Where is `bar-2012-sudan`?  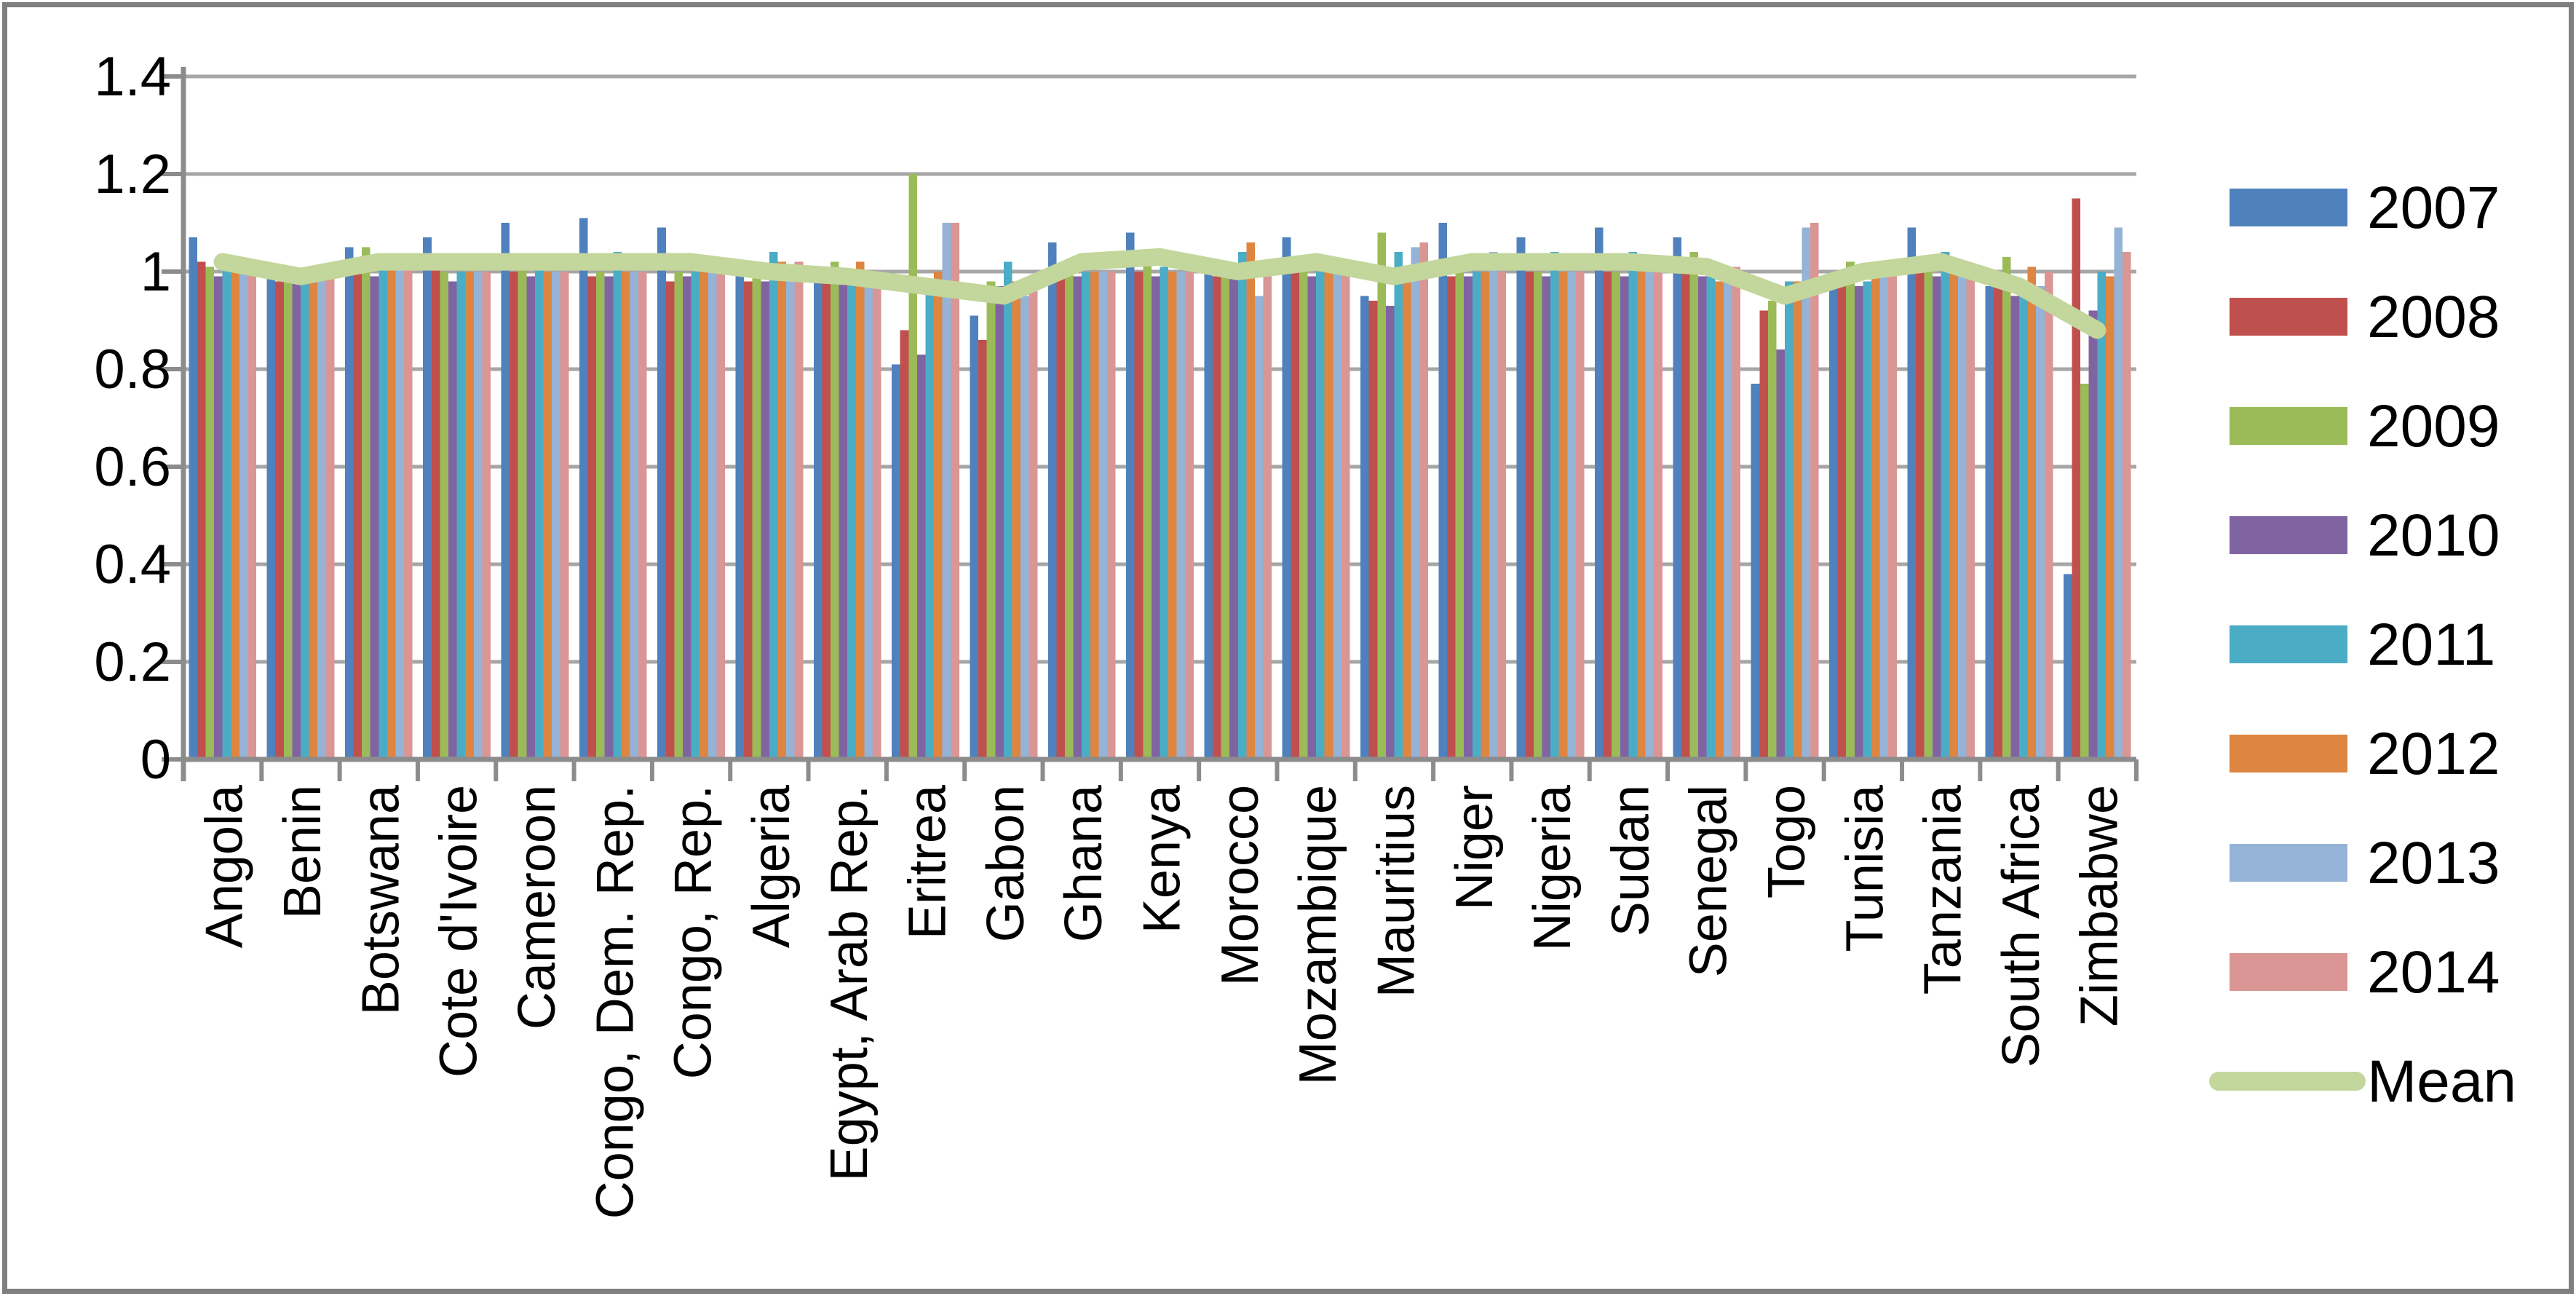 bar-2012-sudan is located at coordinates (1641, 516).